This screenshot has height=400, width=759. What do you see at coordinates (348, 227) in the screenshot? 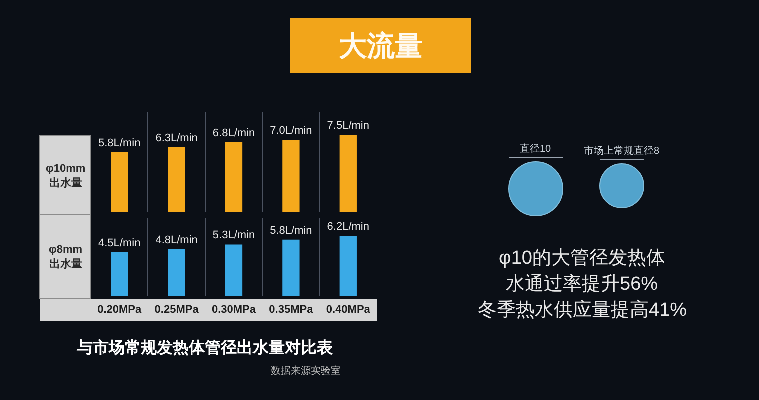
I see `data-label: 6.2L/min` at bounding box center [348, 227].